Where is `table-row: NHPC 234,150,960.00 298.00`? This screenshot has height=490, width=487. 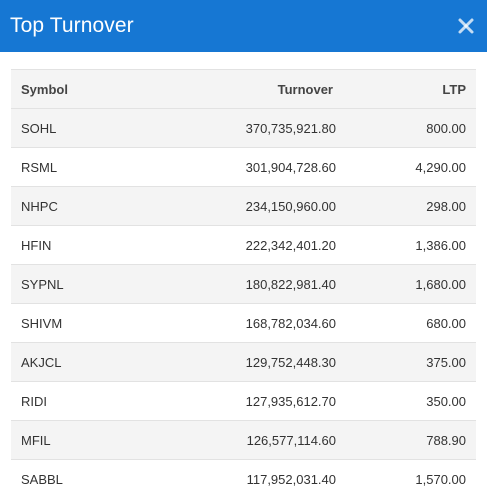 table-row: NHPC 234,150,960.00 298.00 is located at coordinates (243, 206).